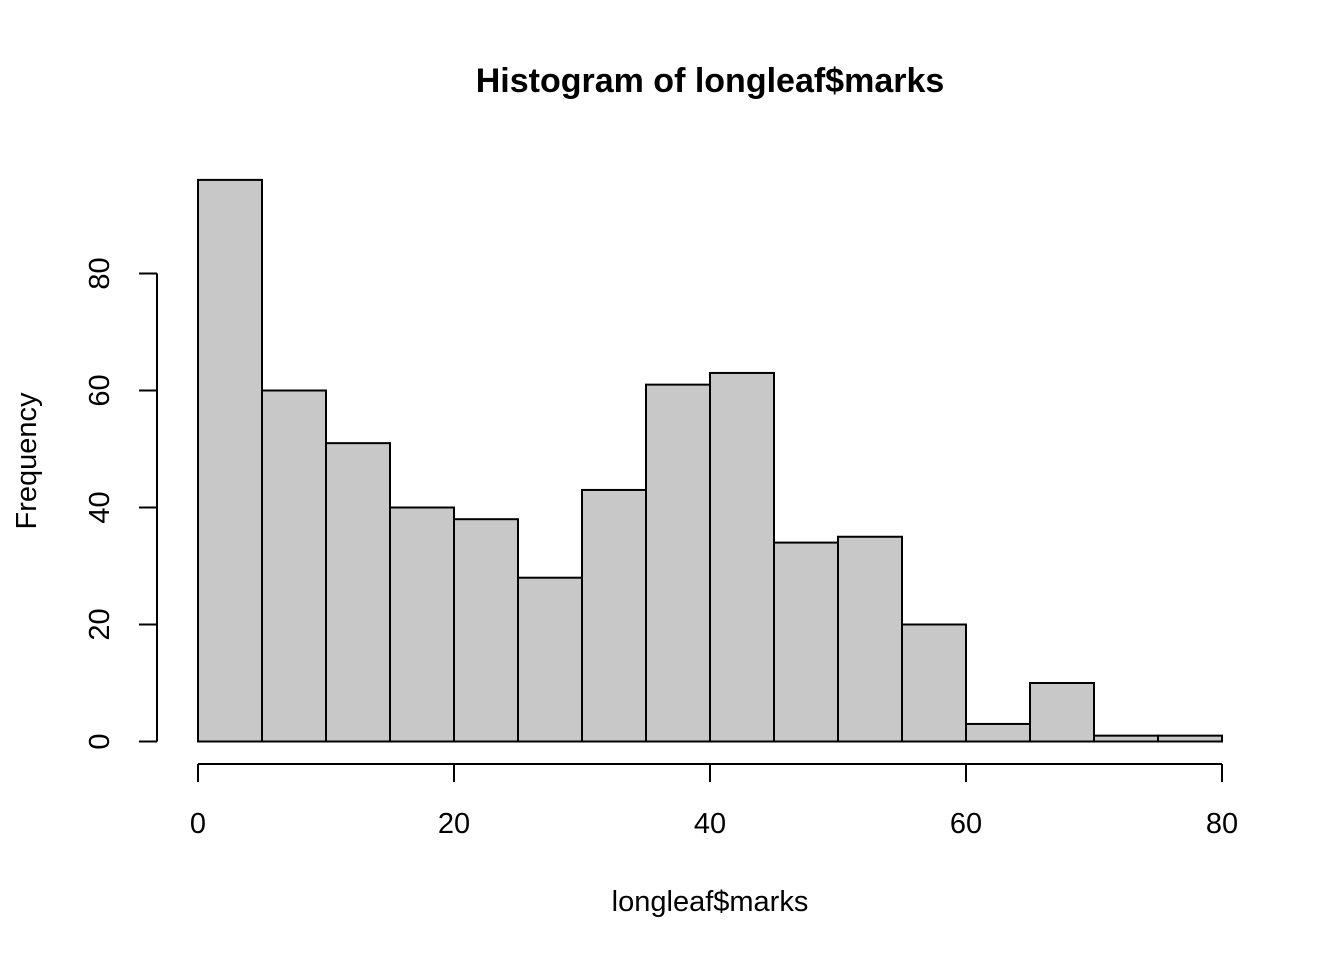  What do you see at coordinates (1222, 824) in the screenshot?
I see `x-tick-label-4: 80` at bounding box center [1222, 824].